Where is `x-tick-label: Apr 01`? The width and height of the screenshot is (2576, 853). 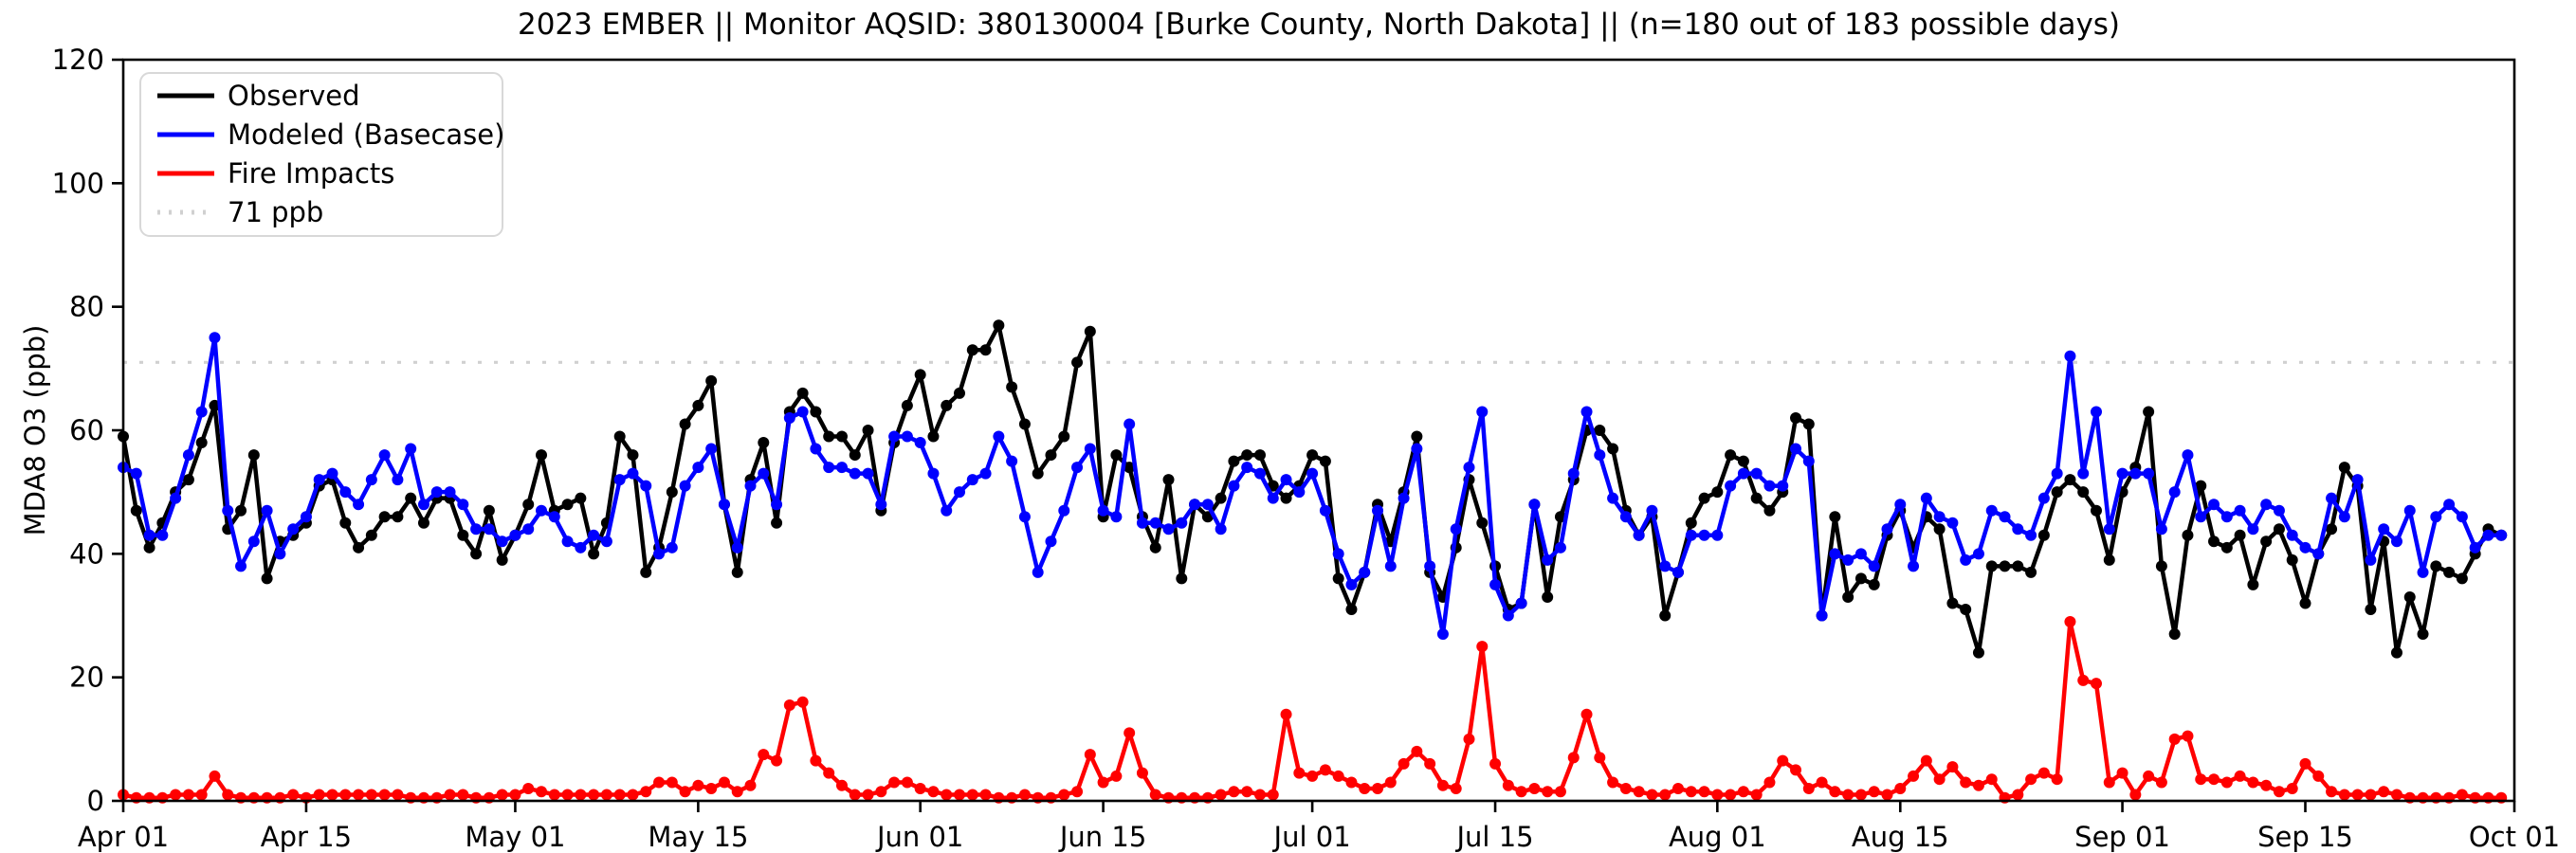
x-tick-label: Apr 01 is located at coordinates (123, 837).